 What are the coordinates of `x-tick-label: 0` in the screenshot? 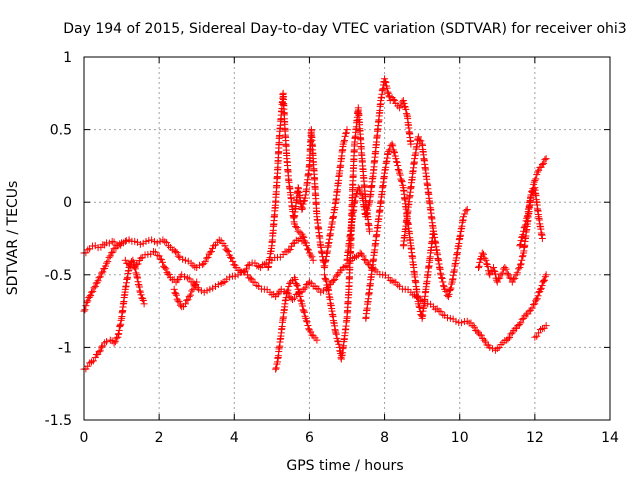 It's located at (84, 438).